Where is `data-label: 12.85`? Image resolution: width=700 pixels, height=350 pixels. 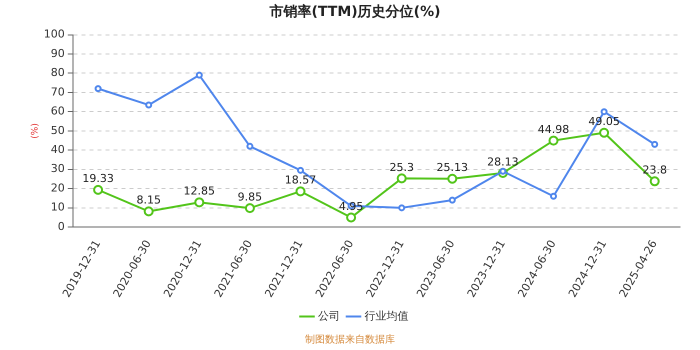
data-label: 12.85 is located at coordinates (200, 191).